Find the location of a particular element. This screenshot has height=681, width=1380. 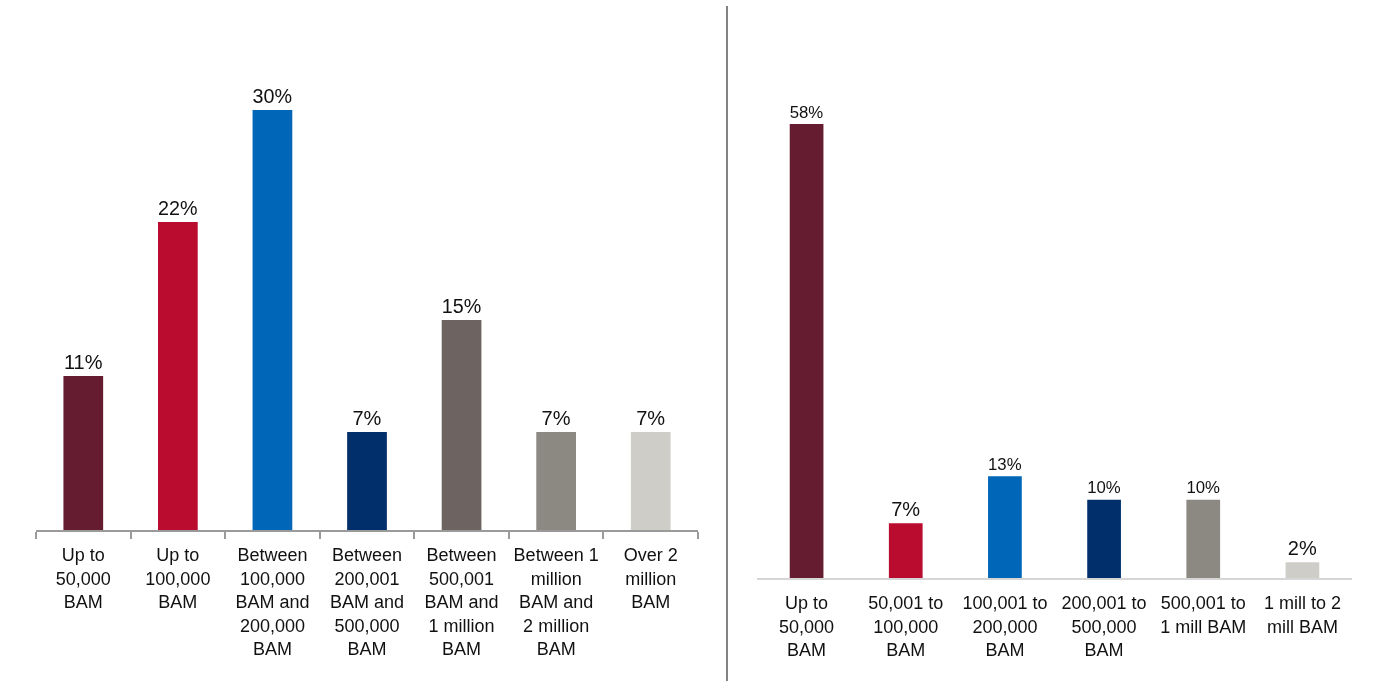

x-tick-label: 50,001 to 100,000 BAM is located at coordinates (906, 627).